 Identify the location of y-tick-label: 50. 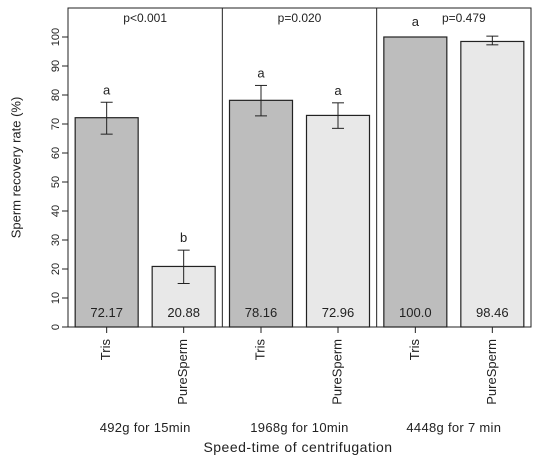
(56, 182).